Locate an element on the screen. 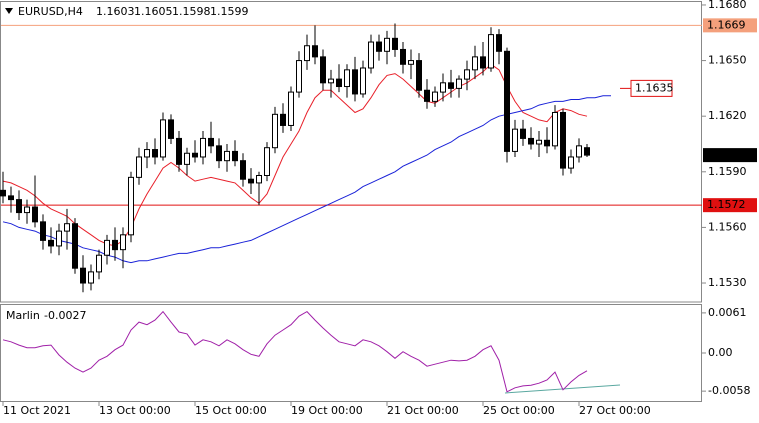 This screenshot has width=759, height=423. level-label: 1.1572 is located at coordinates (726, 204).